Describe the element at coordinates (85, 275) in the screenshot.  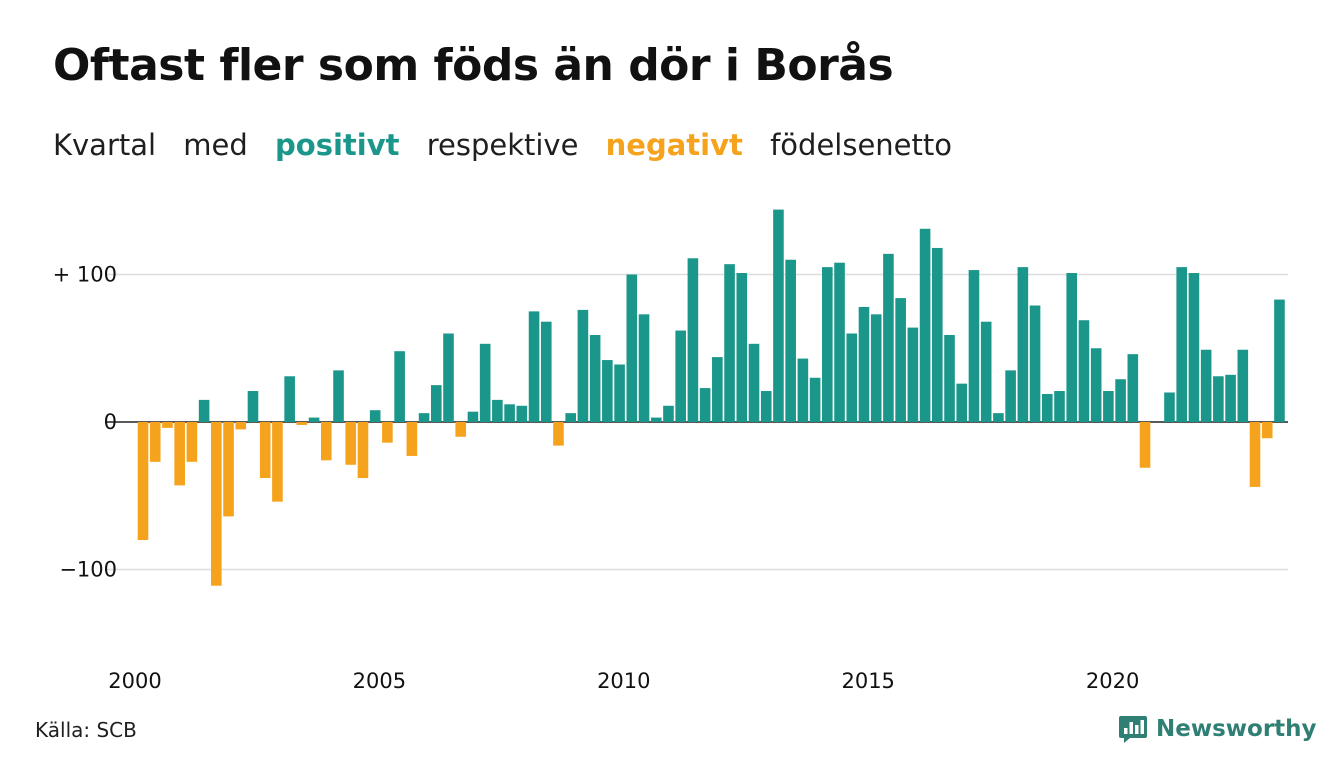
I see `y-tick-label: + 100` at that location.